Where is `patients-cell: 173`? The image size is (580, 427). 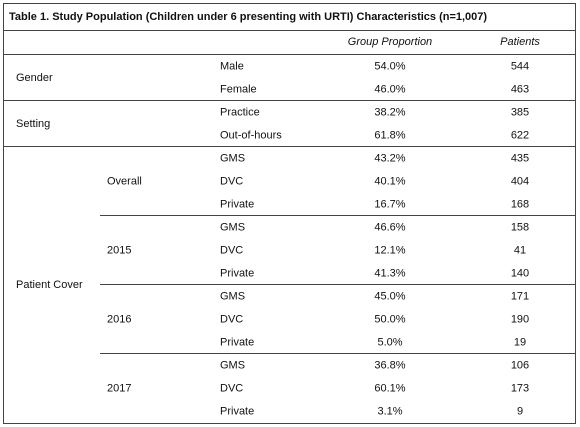
patients-cell: 173 is located at coordinates (520, 388).